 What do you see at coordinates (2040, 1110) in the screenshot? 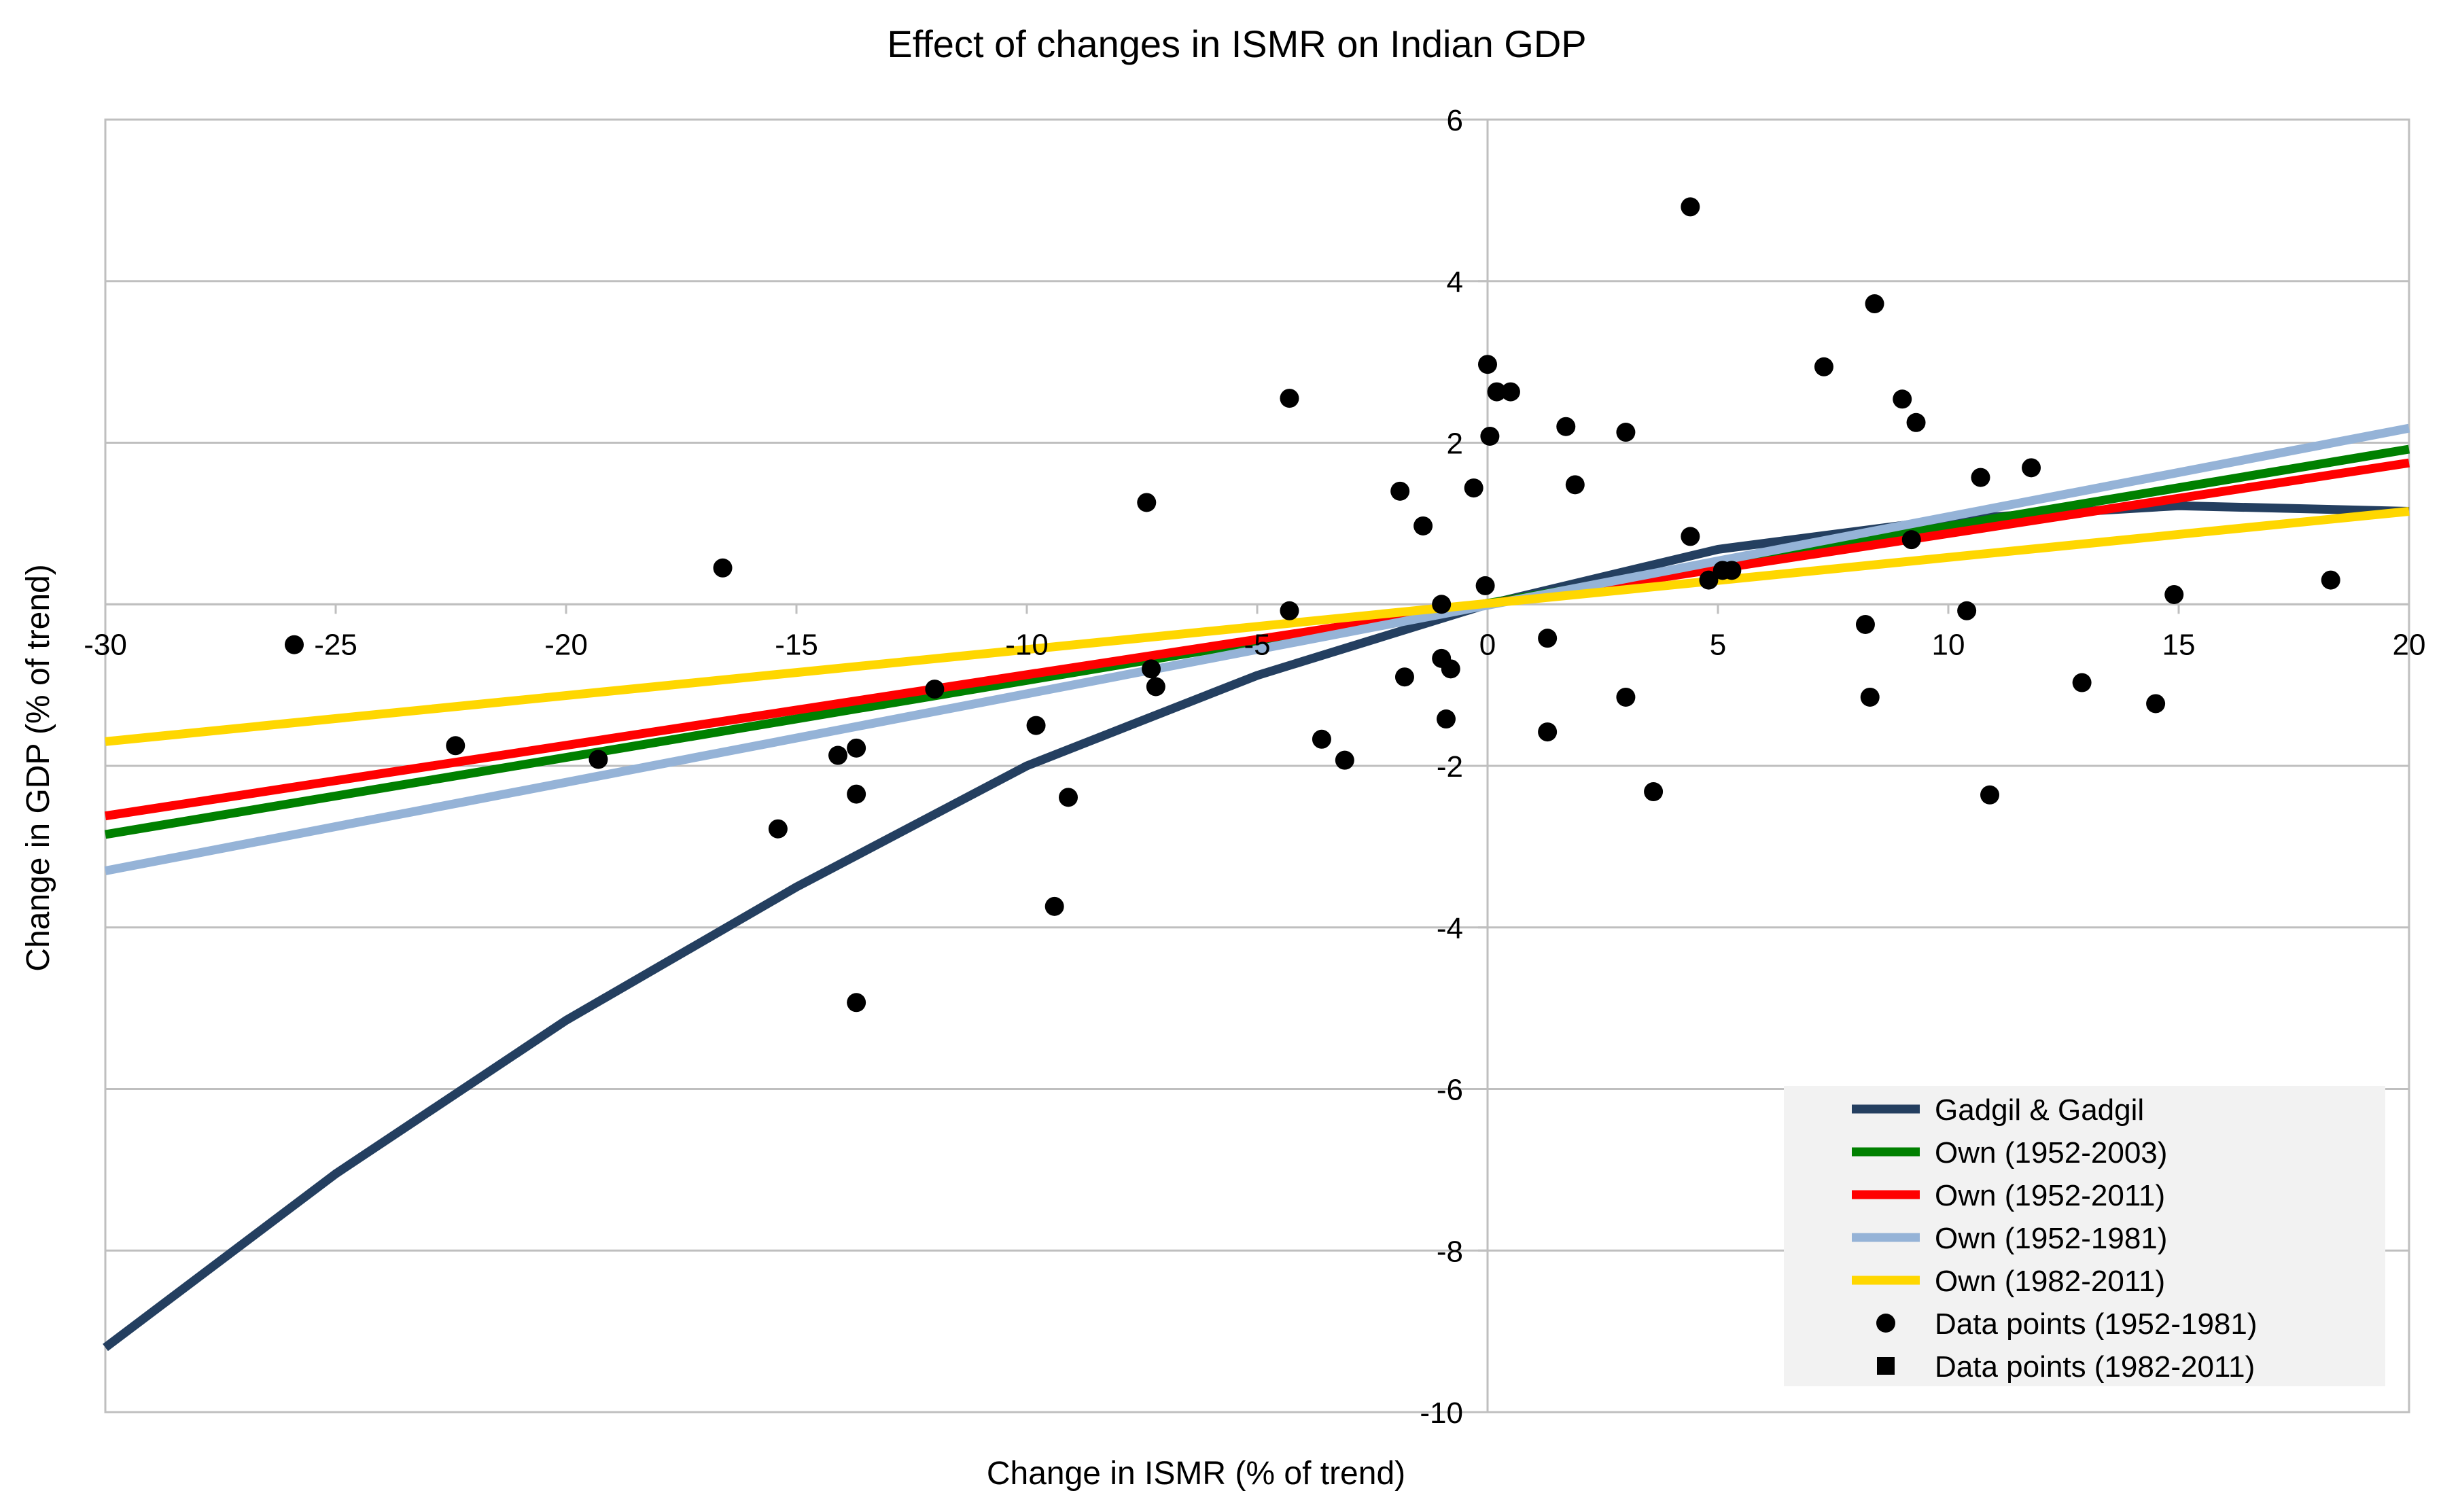
I see `legend-label: Gadgil & Gadgil` at bounding box center [2040, 1110].